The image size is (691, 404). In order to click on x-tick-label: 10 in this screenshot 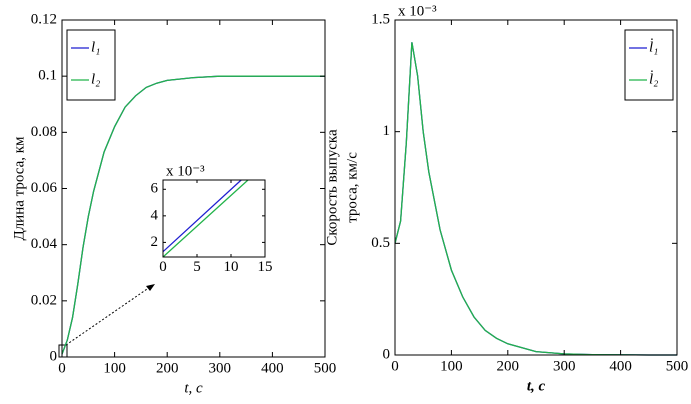, I will do `click(231, 267)`.